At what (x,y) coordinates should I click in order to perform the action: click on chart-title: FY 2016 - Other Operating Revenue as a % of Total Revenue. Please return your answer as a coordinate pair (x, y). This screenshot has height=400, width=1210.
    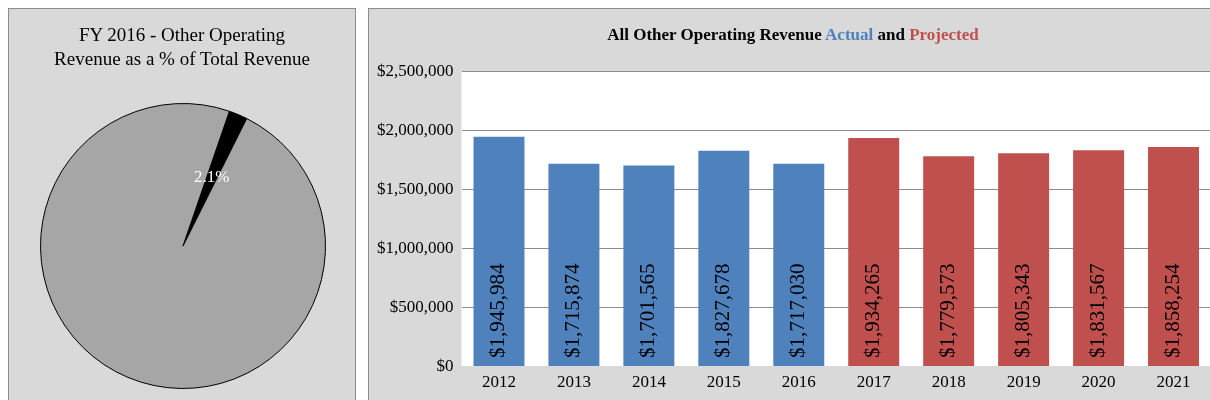
    Looking at the image, I should click on (182, 47).